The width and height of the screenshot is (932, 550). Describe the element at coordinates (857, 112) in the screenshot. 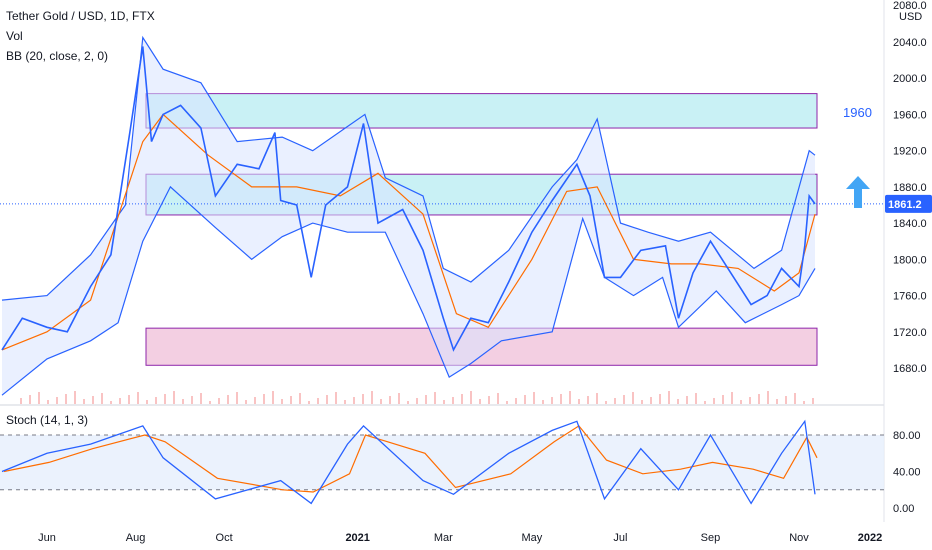

I see `annotation-label: 1960` at that location.